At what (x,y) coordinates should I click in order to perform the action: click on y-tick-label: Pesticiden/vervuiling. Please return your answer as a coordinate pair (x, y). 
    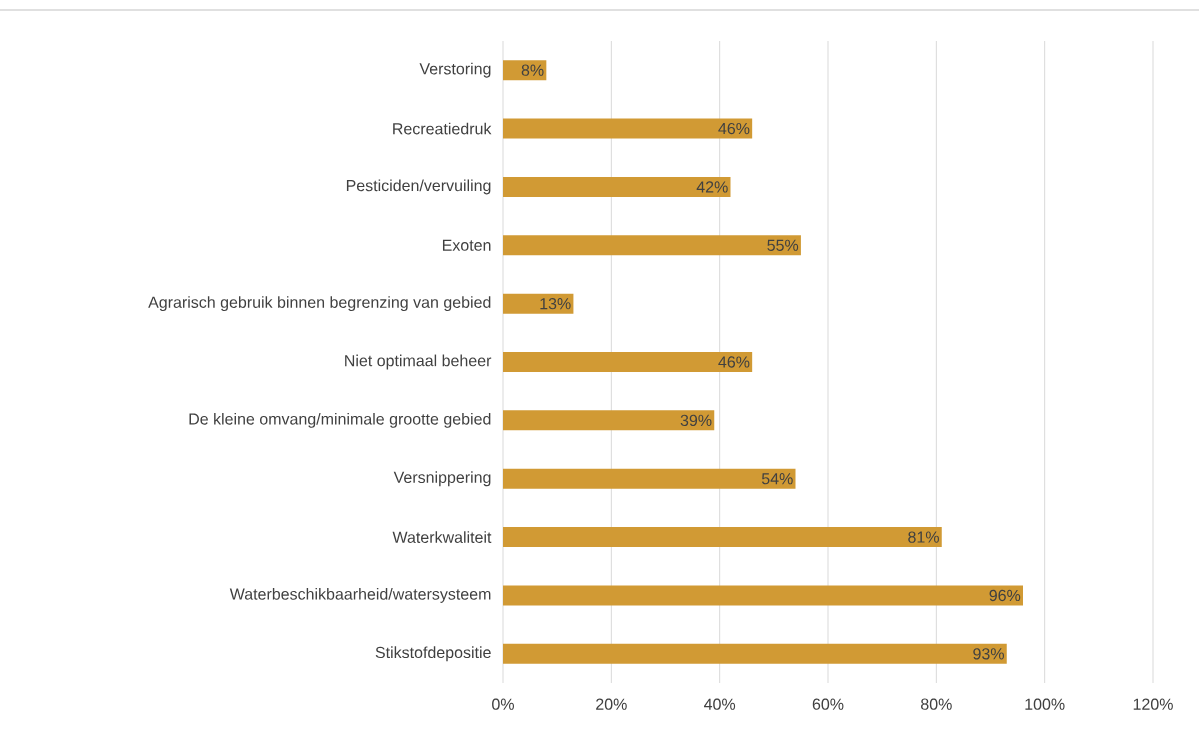
    Looking at the image, I should click on (418, 187).